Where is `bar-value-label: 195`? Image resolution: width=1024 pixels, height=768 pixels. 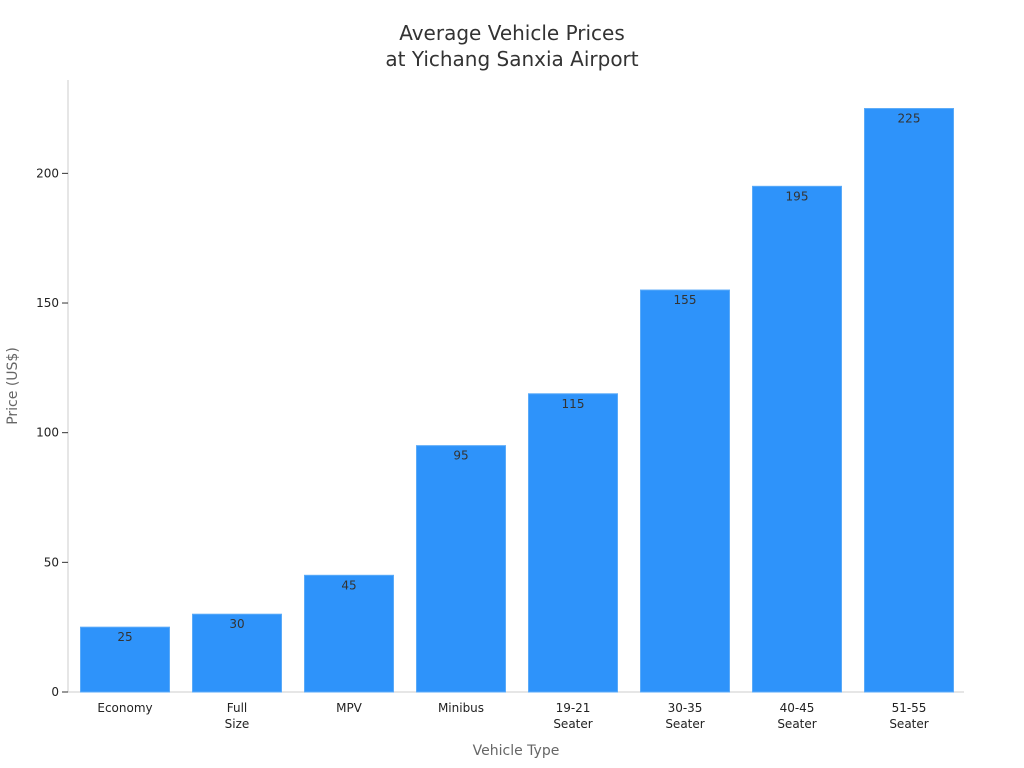 bar-value-label: 195 is located at coordinates (797, 196).